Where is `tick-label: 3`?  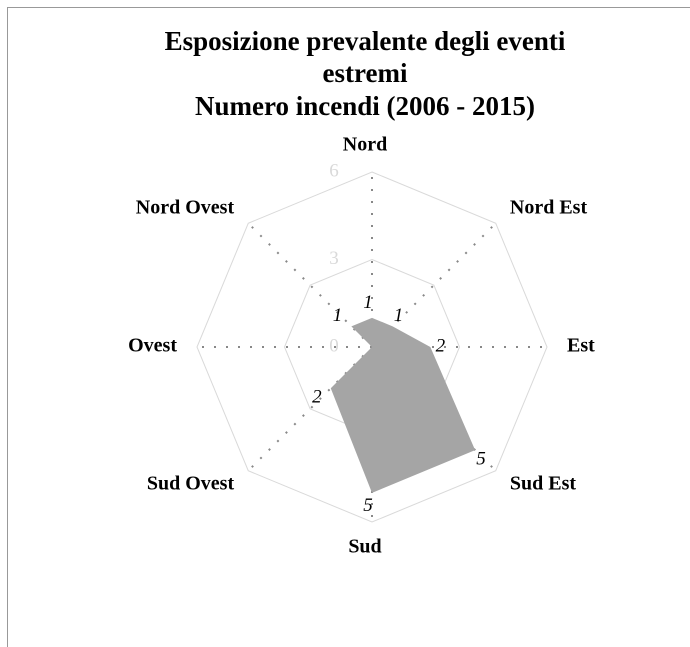 tick-label: 3 is located at coordinates (334, 258).